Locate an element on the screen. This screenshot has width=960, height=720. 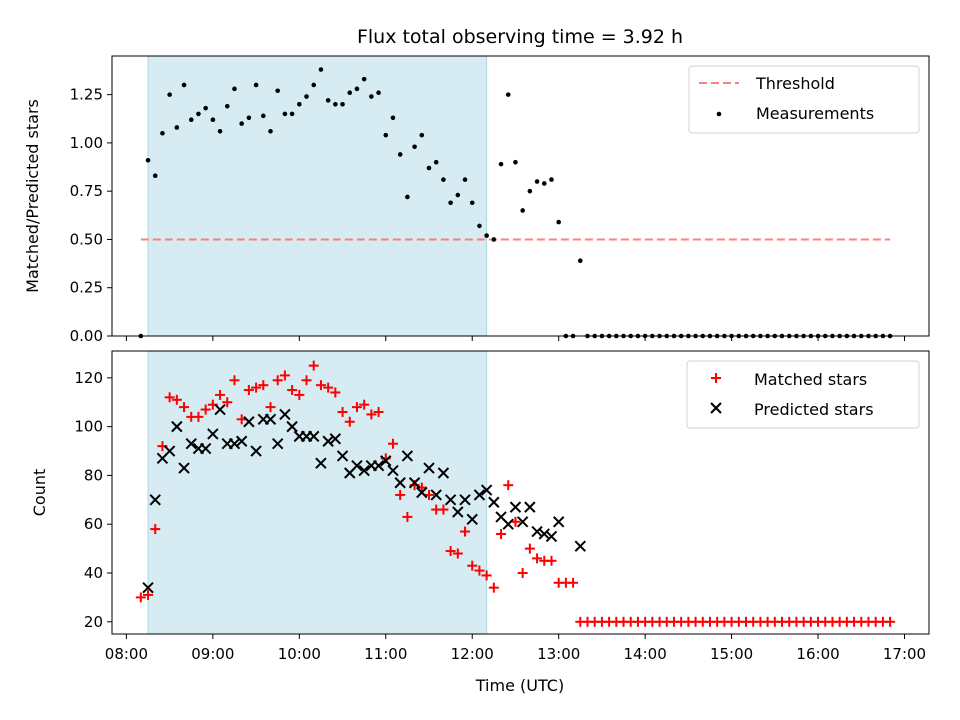
predicted-legend-label: Predicted stars is located at coordinates (814, 409).